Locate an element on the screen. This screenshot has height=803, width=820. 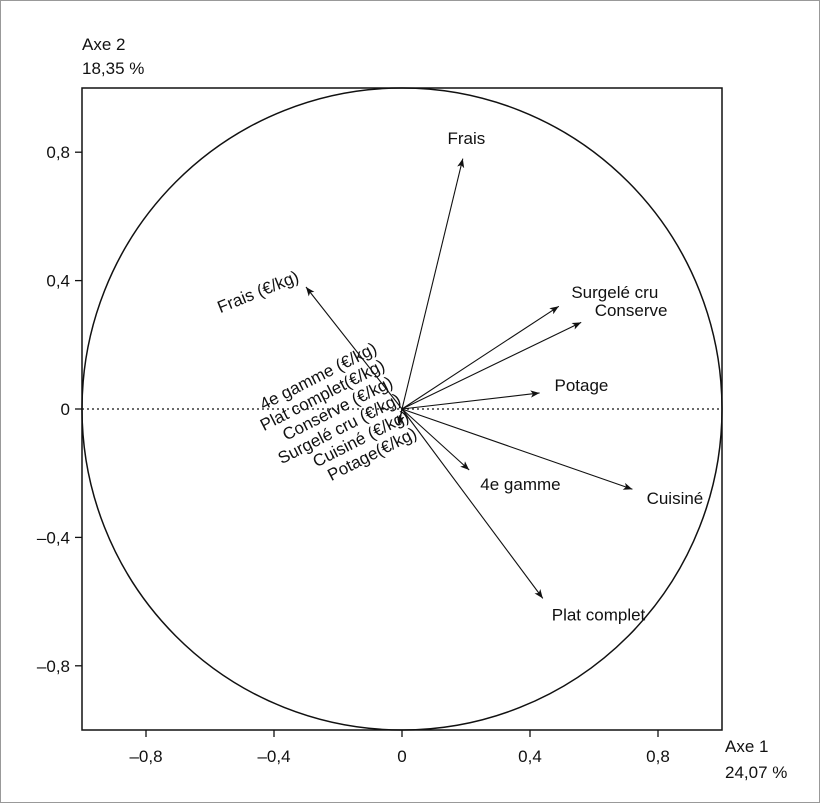
x-tick-label: 0,8 is located at coordinates (658, 756).